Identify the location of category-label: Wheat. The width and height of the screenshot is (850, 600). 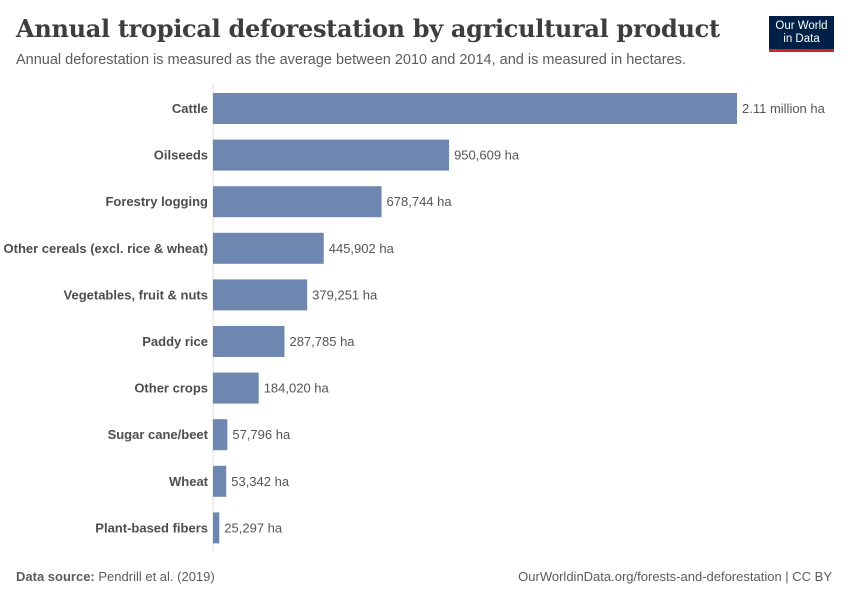
(189, 481).